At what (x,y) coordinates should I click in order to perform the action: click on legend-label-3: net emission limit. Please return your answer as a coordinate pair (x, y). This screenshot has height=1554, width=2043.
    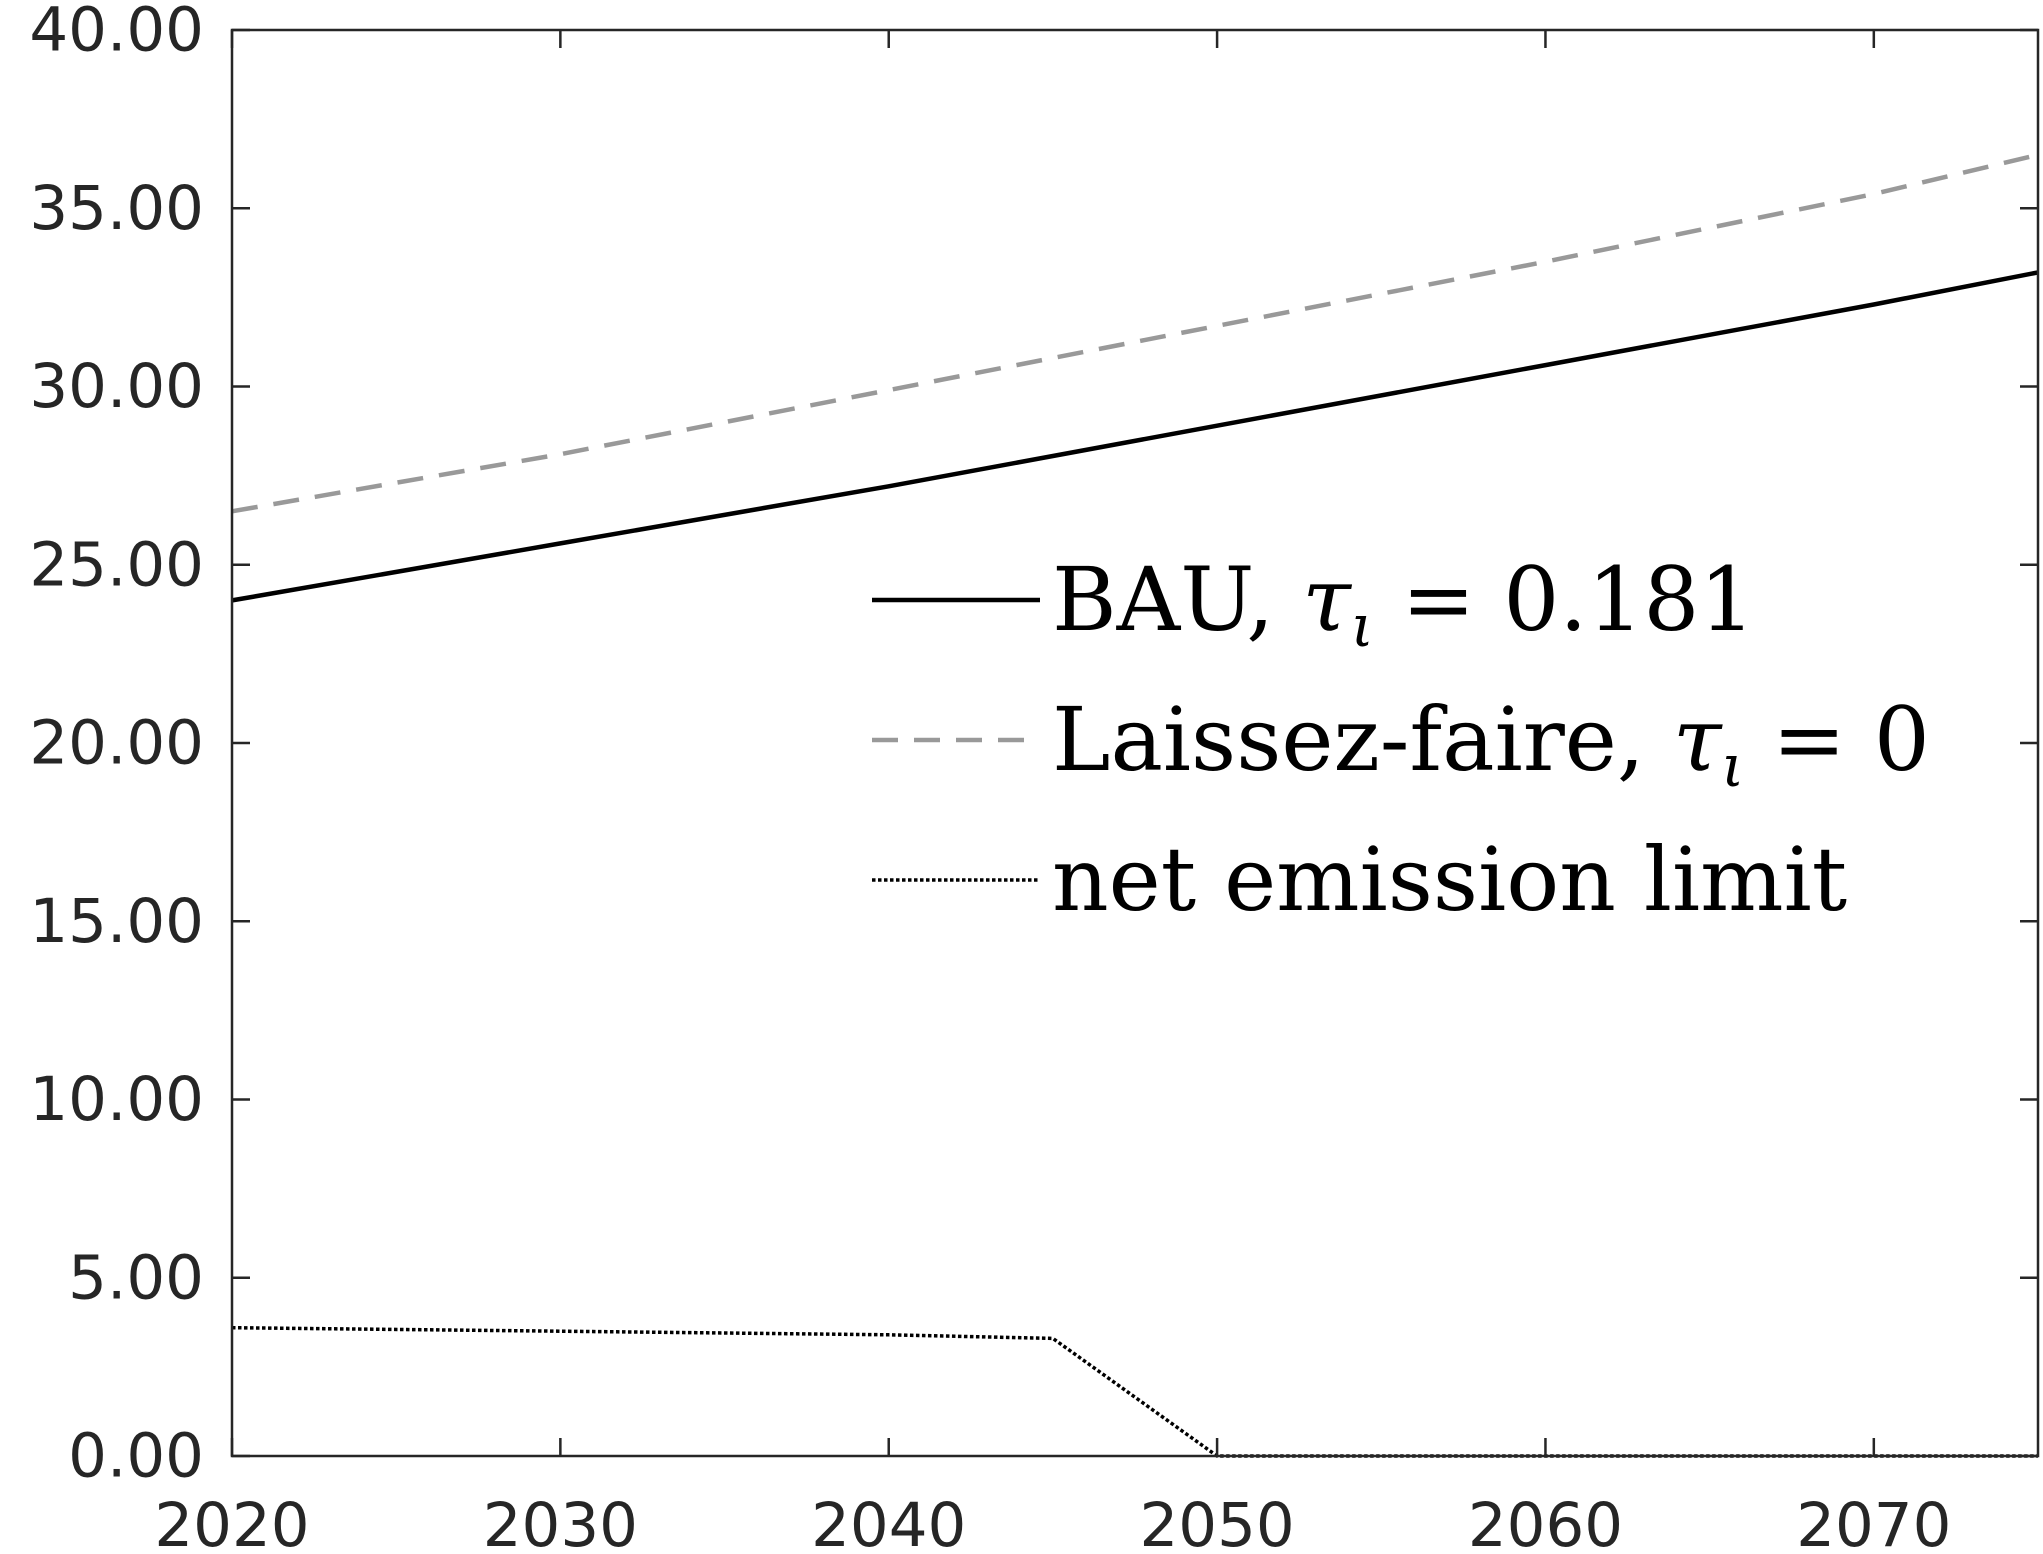
    Looking at the image, I should click on (1449, 879).